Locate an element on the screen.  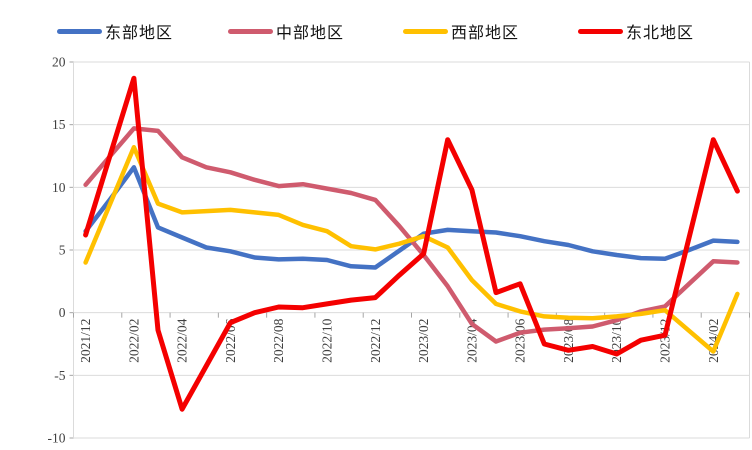
central-line-swatch is located at coordinates (250, 31).